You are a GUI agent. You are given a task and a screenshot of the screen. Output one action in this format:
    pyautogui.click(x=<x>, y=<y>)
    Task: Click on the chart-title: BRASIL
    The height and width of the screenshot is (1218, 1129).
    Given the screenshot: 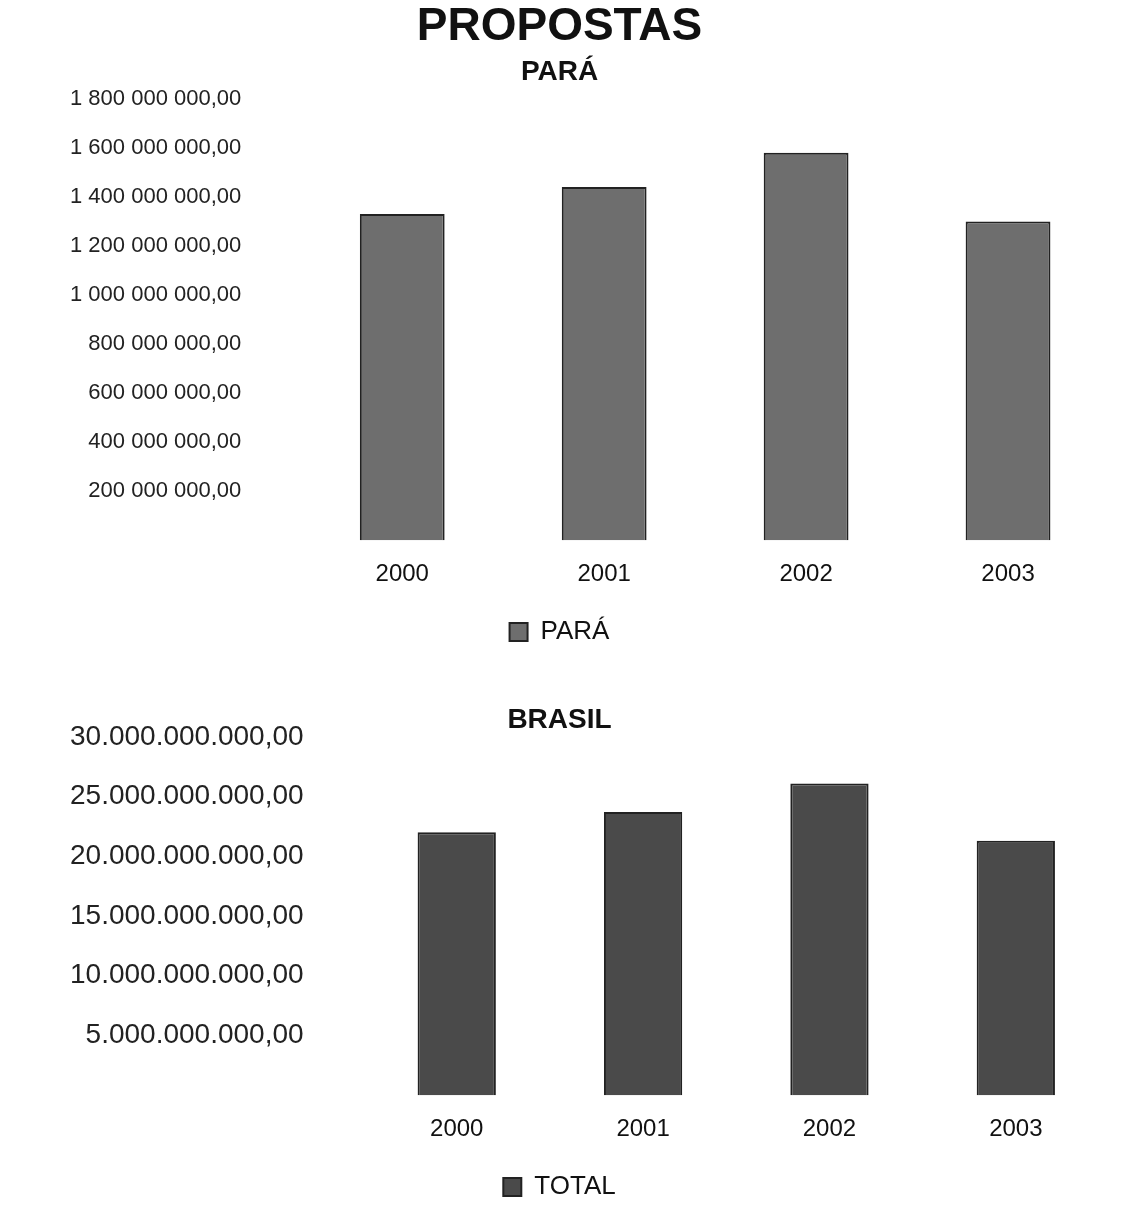 What is the action you would take?
    pyautogui.click(x=559, y=718)
    